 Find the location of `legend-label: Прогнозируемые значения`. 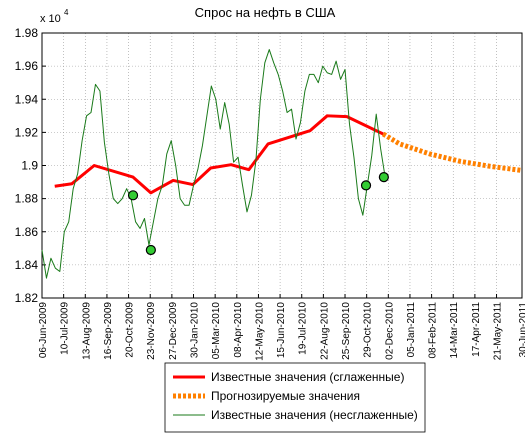

legend-label: Прогнозируемые значения is located at coordinates (285, 396).